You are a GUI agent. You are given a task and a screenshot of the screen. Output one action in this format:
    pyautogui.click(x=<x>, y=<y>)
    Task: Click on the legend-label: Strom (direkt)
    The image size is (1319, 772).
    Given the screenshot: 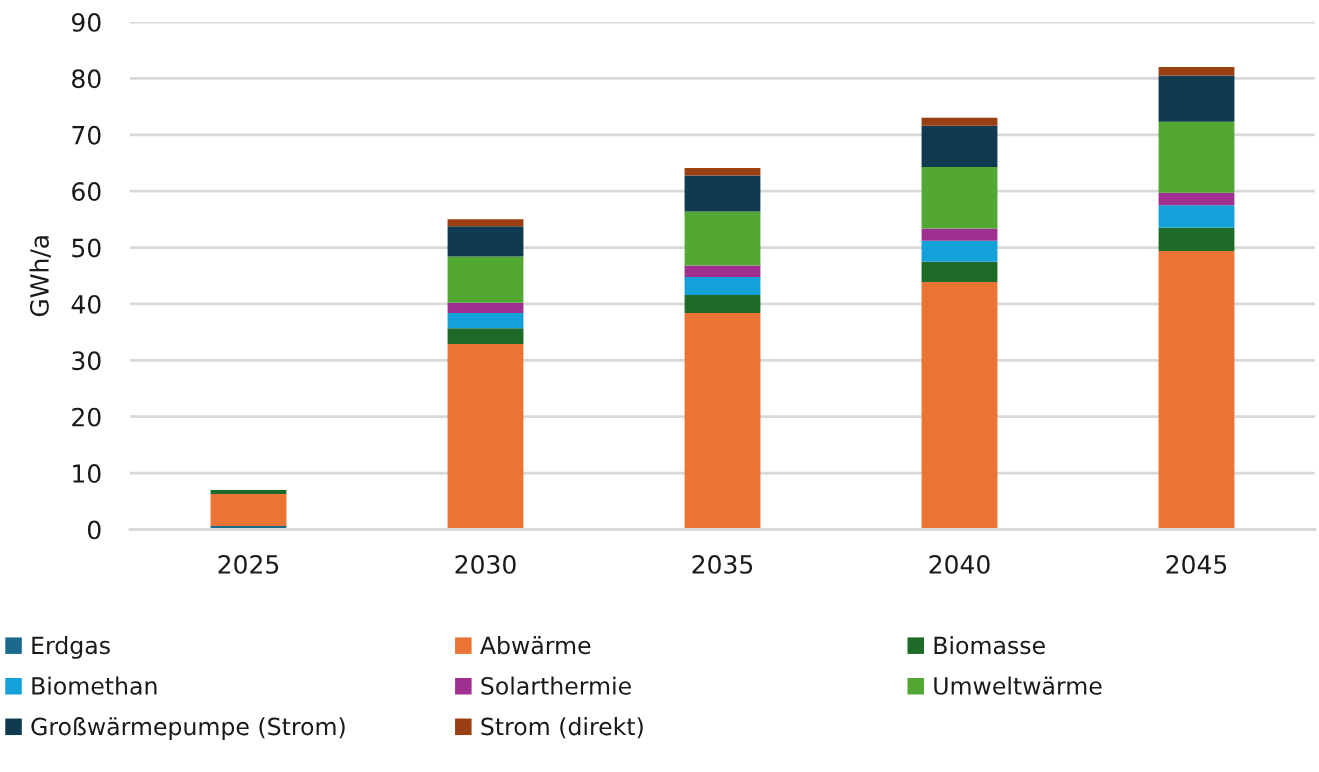 What is the action you would take?
    pyautogui.click(x=562, y=728)
    